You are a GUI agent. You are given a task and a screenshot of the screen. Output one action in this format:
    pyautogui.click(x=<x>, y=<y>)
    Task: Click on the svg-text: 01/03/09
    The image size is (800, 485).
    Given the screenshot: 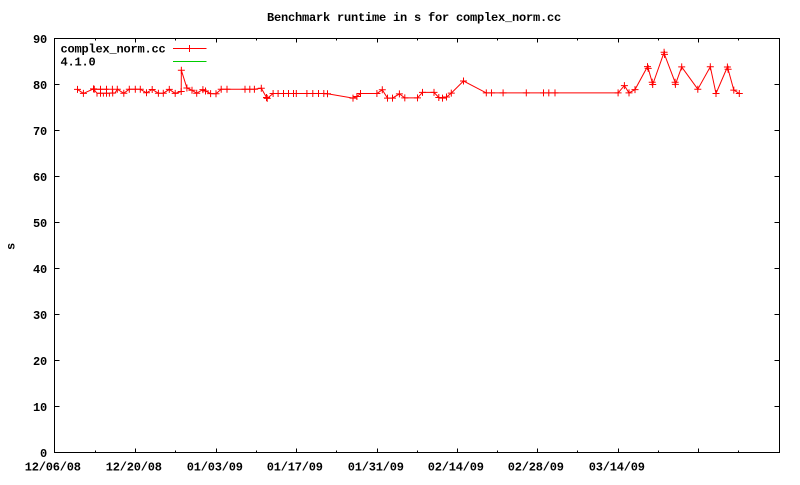 What is the action you would take?
    pyautogui.click(x=215, y=468)
    